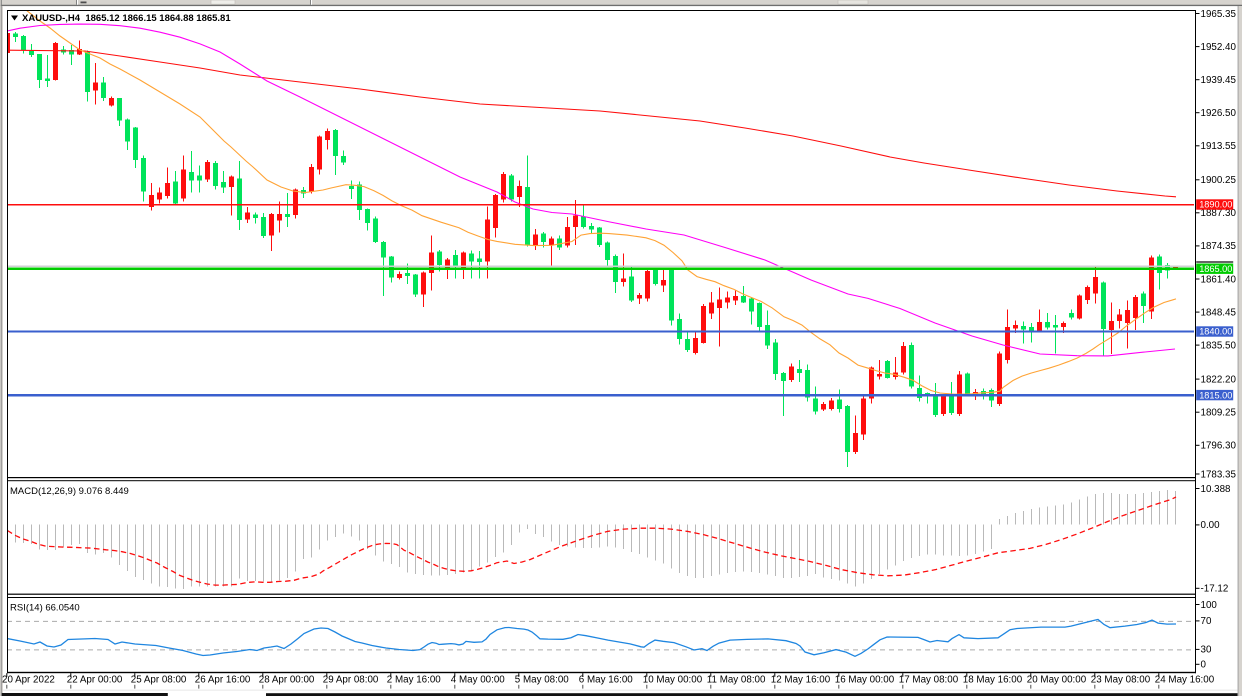 This screenshot has height=696, width=1242. I want to click on svg-text: RSI(14) 66.0540, so click(45, 608).